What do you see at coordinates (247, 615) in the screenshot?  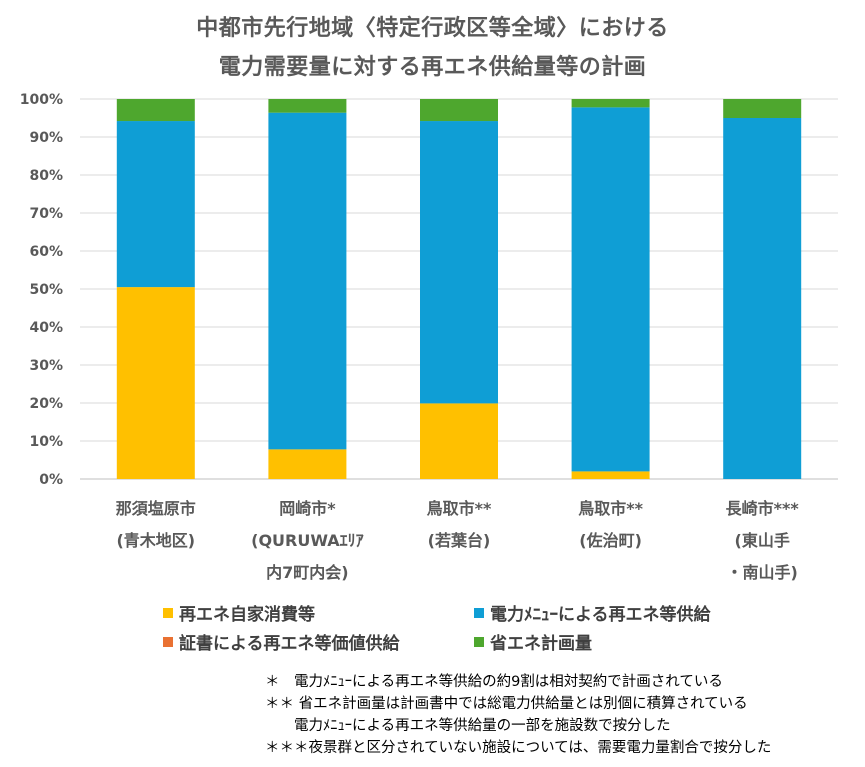 I see `legend-label: 再エネ自家消費等` at bounding box center [247, 615].